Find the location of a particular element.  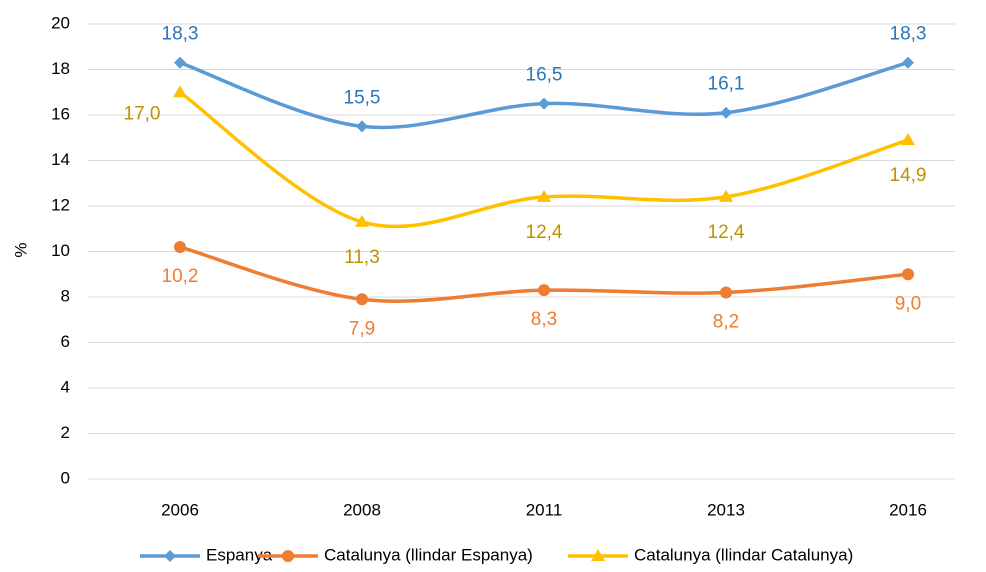

y-tick-label: 6 is located at coordinates (65, 341).